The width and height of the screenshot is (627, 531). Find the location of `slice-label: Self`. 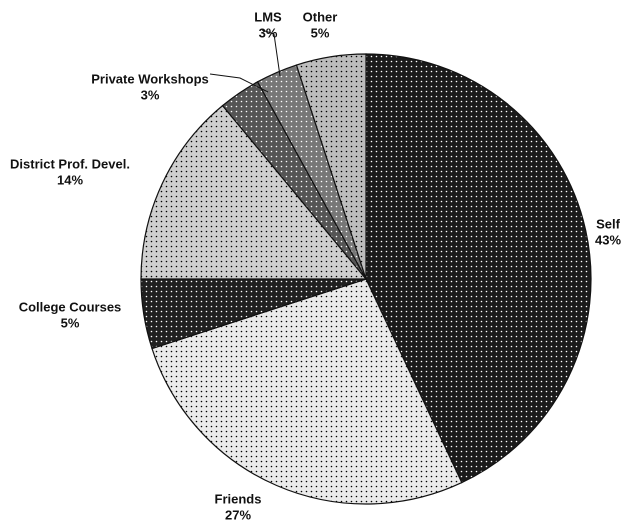

slice-label: Self is located at coordinates (608, 223).